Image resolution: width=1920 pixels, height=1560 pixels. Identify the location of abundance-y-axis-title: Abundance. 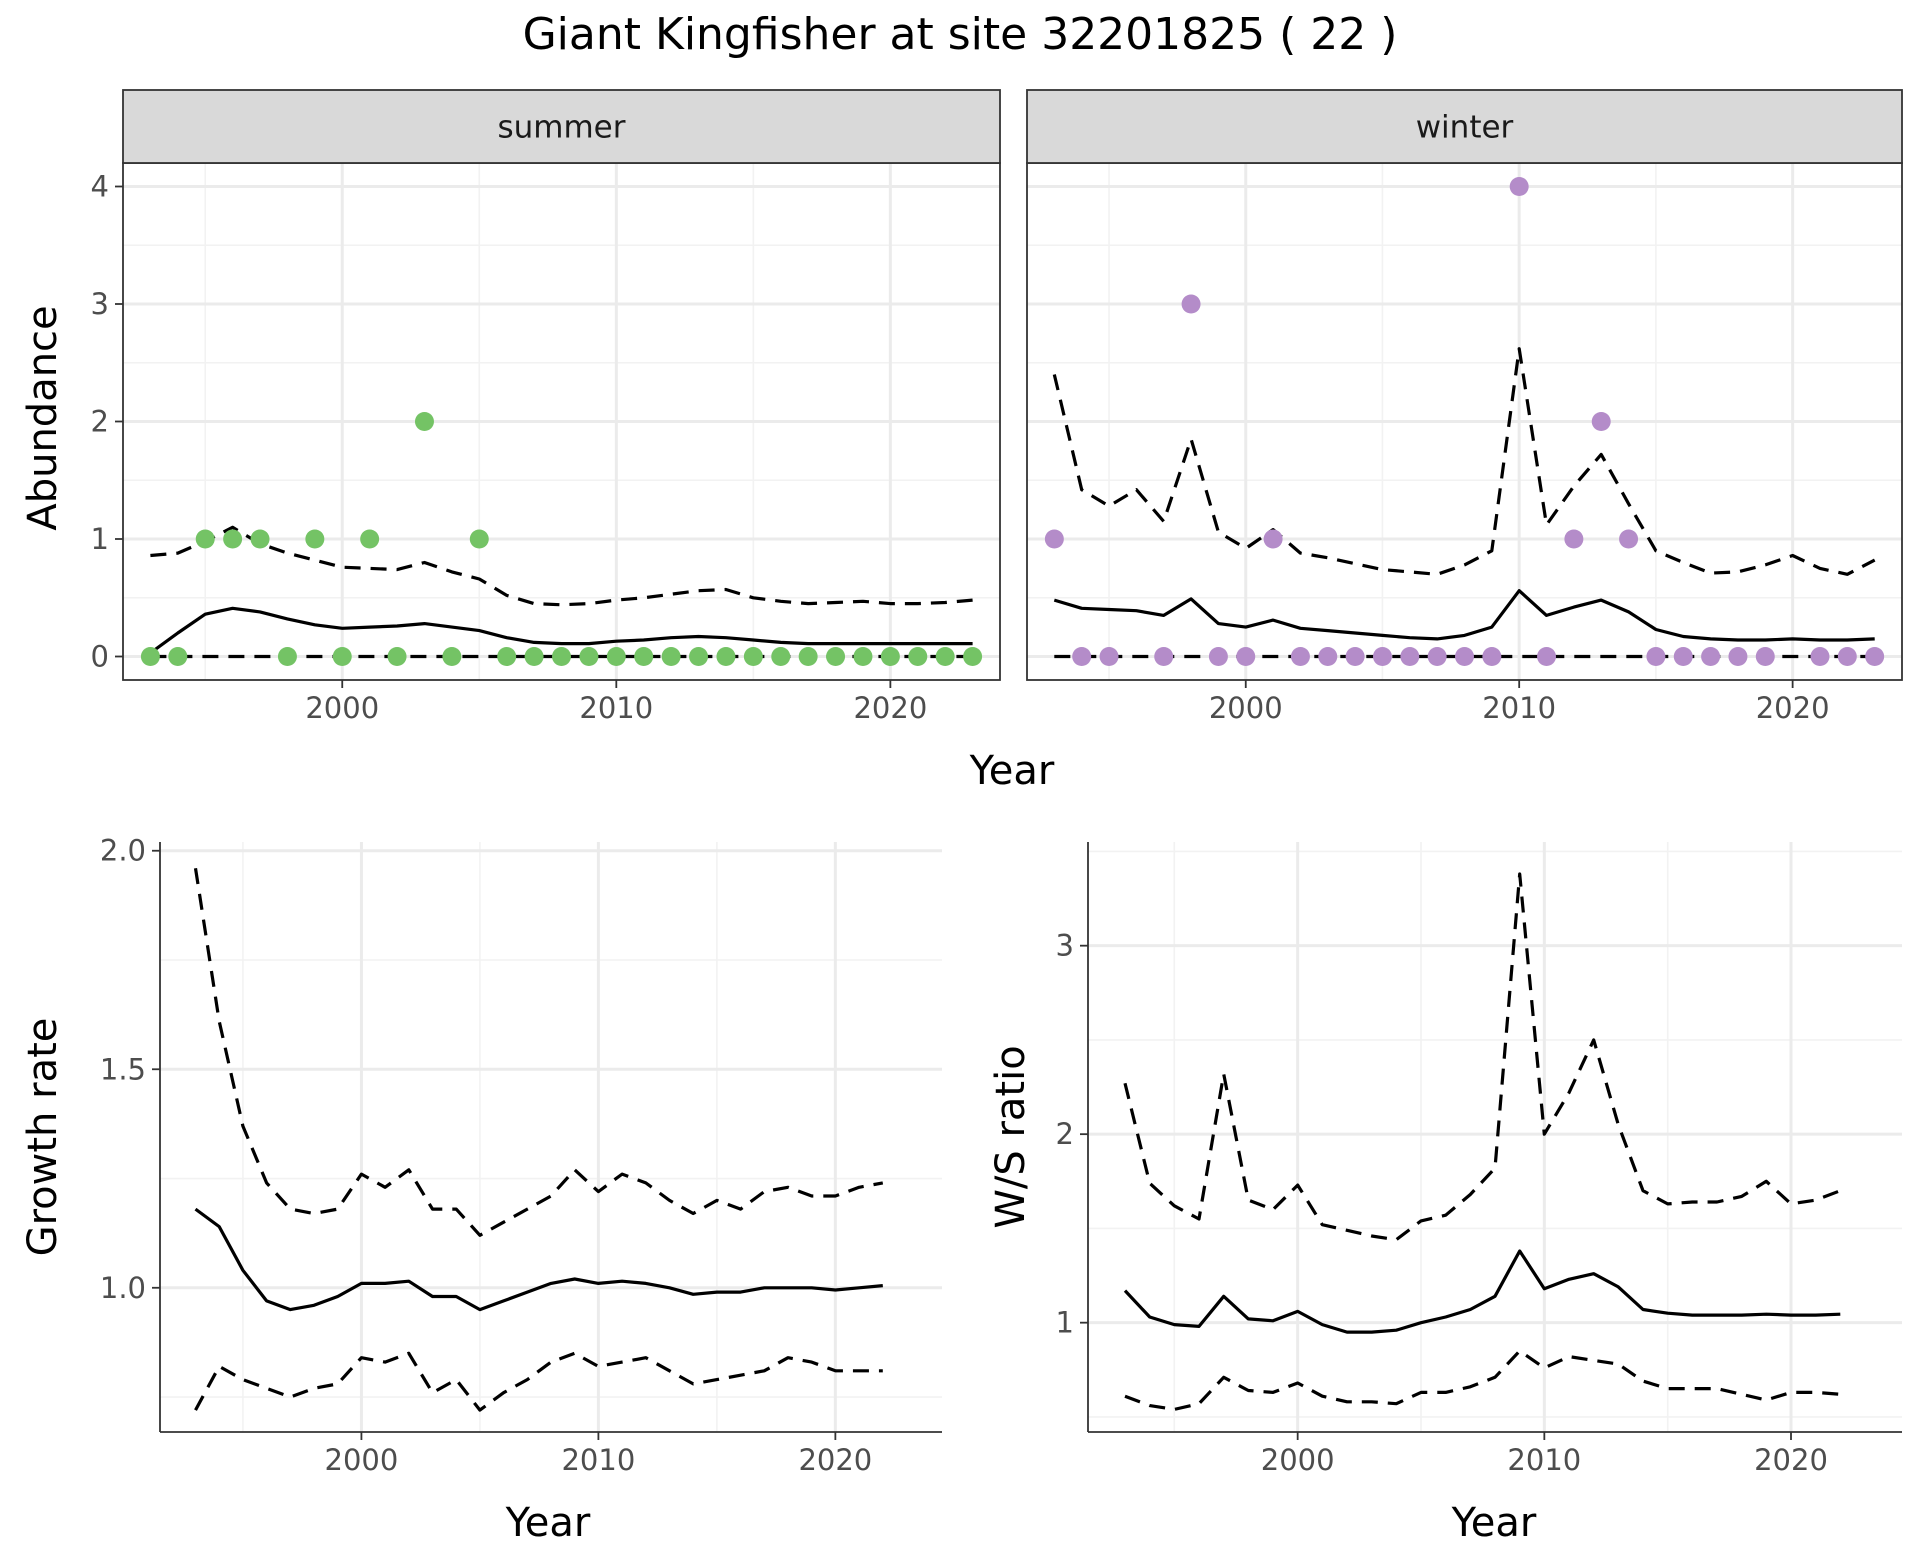
(43, 417).